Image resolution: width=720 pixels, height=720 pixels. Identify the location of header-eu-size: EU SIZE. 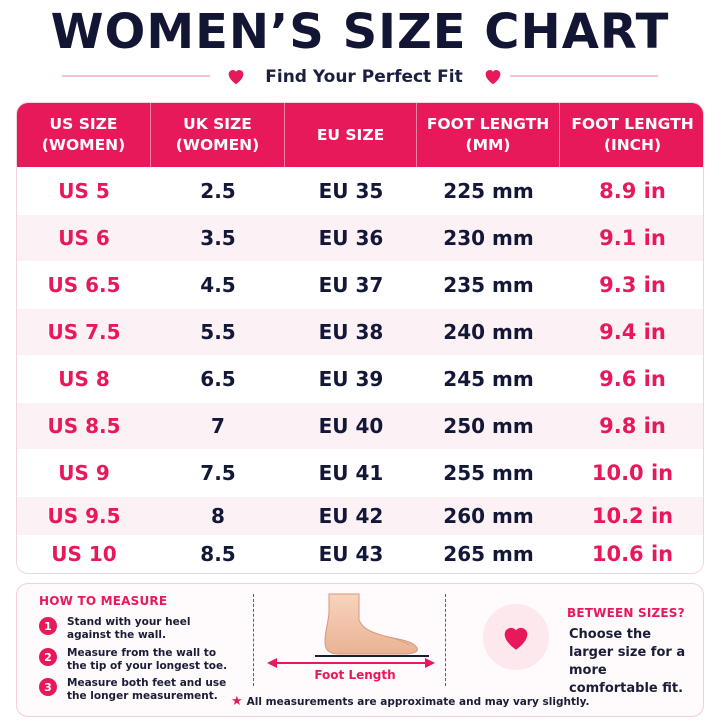
(351, 135).